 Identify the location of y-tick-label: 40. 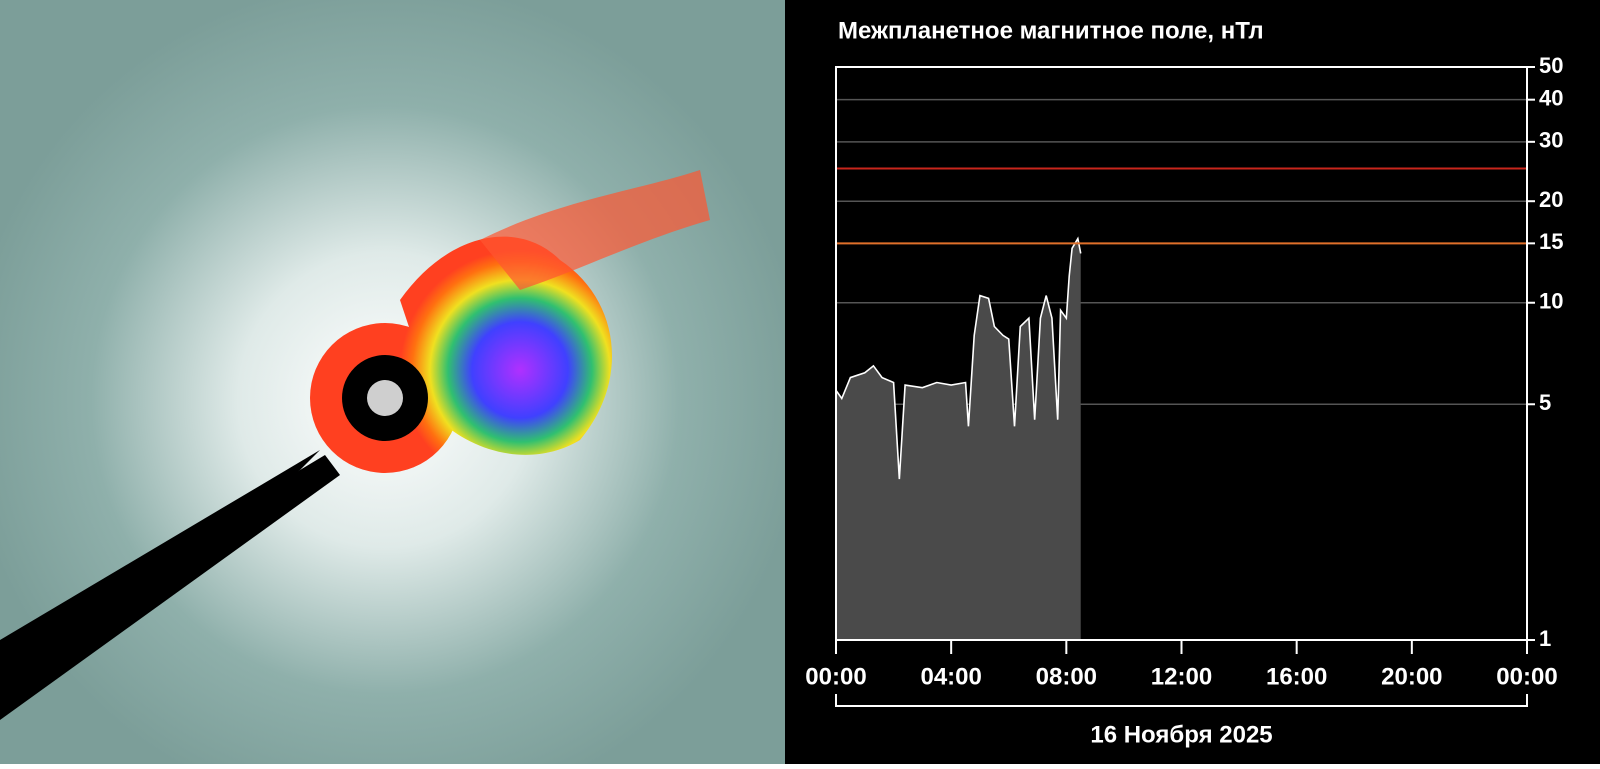
(1551, 97).